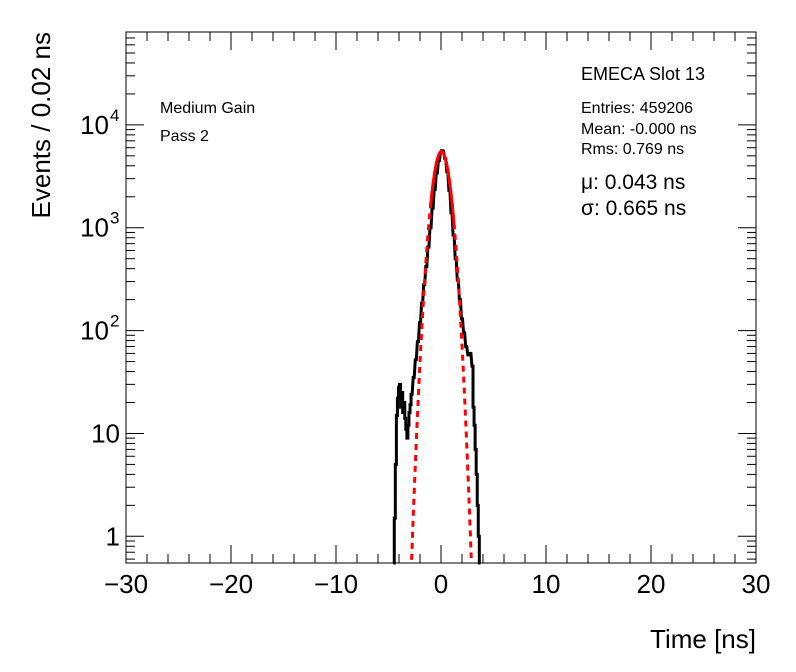 This screenshot has height=672, width=796. Describe the element at coordinates (114, 115) in the screenshot. I see `y-tick-label-exponent: 4` at that location.